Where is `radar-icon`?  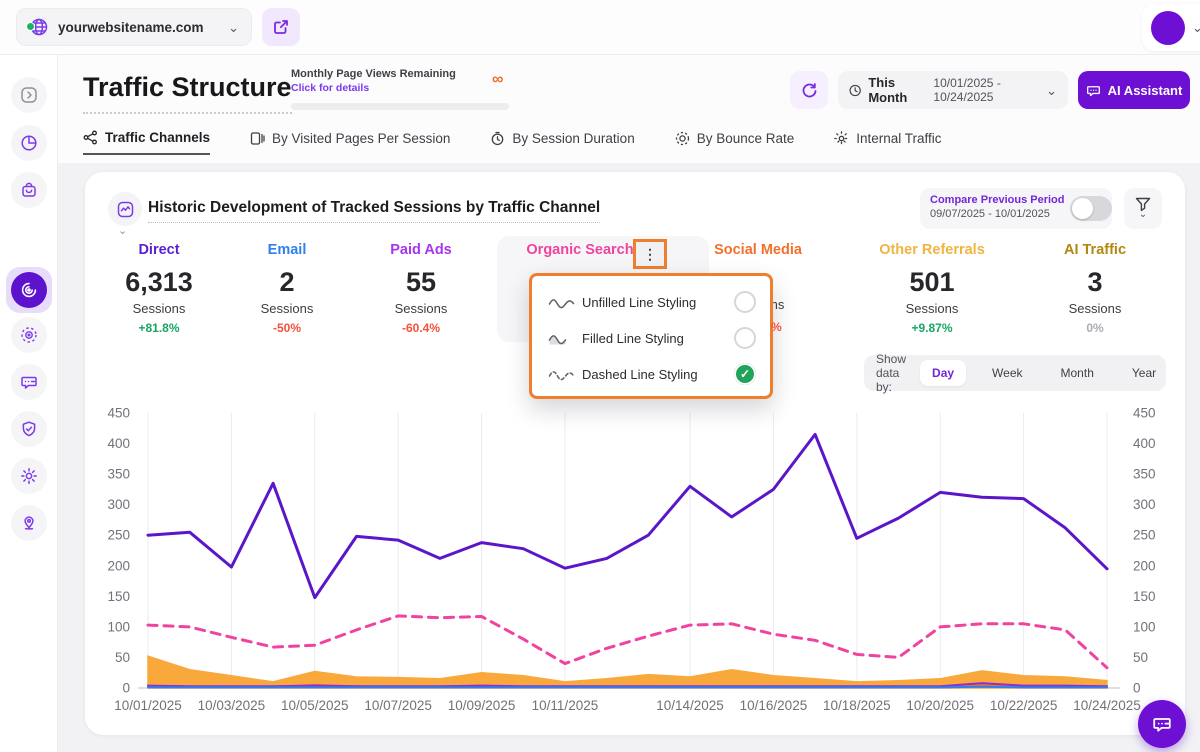 radar-icon is located at coordinates (29, 290).